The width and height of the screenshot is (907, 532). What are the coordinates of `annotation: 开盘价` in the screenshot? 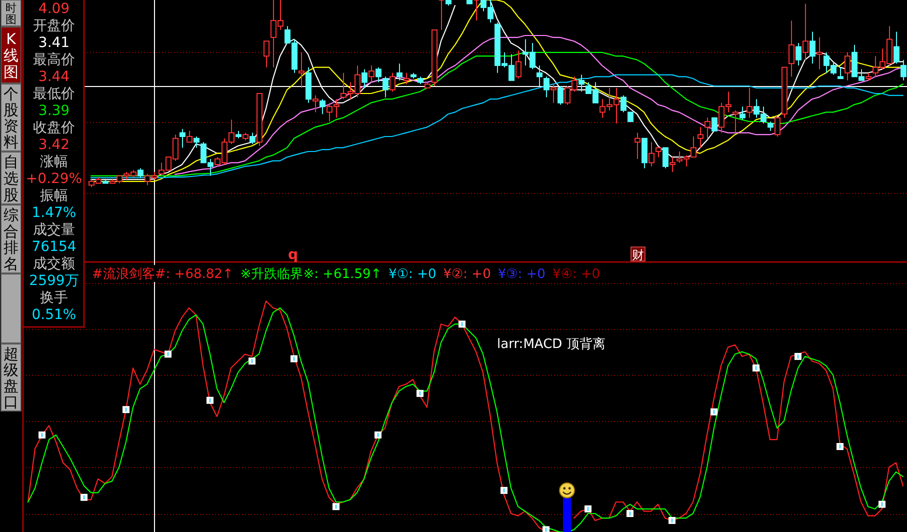 It's located at (54, 26).